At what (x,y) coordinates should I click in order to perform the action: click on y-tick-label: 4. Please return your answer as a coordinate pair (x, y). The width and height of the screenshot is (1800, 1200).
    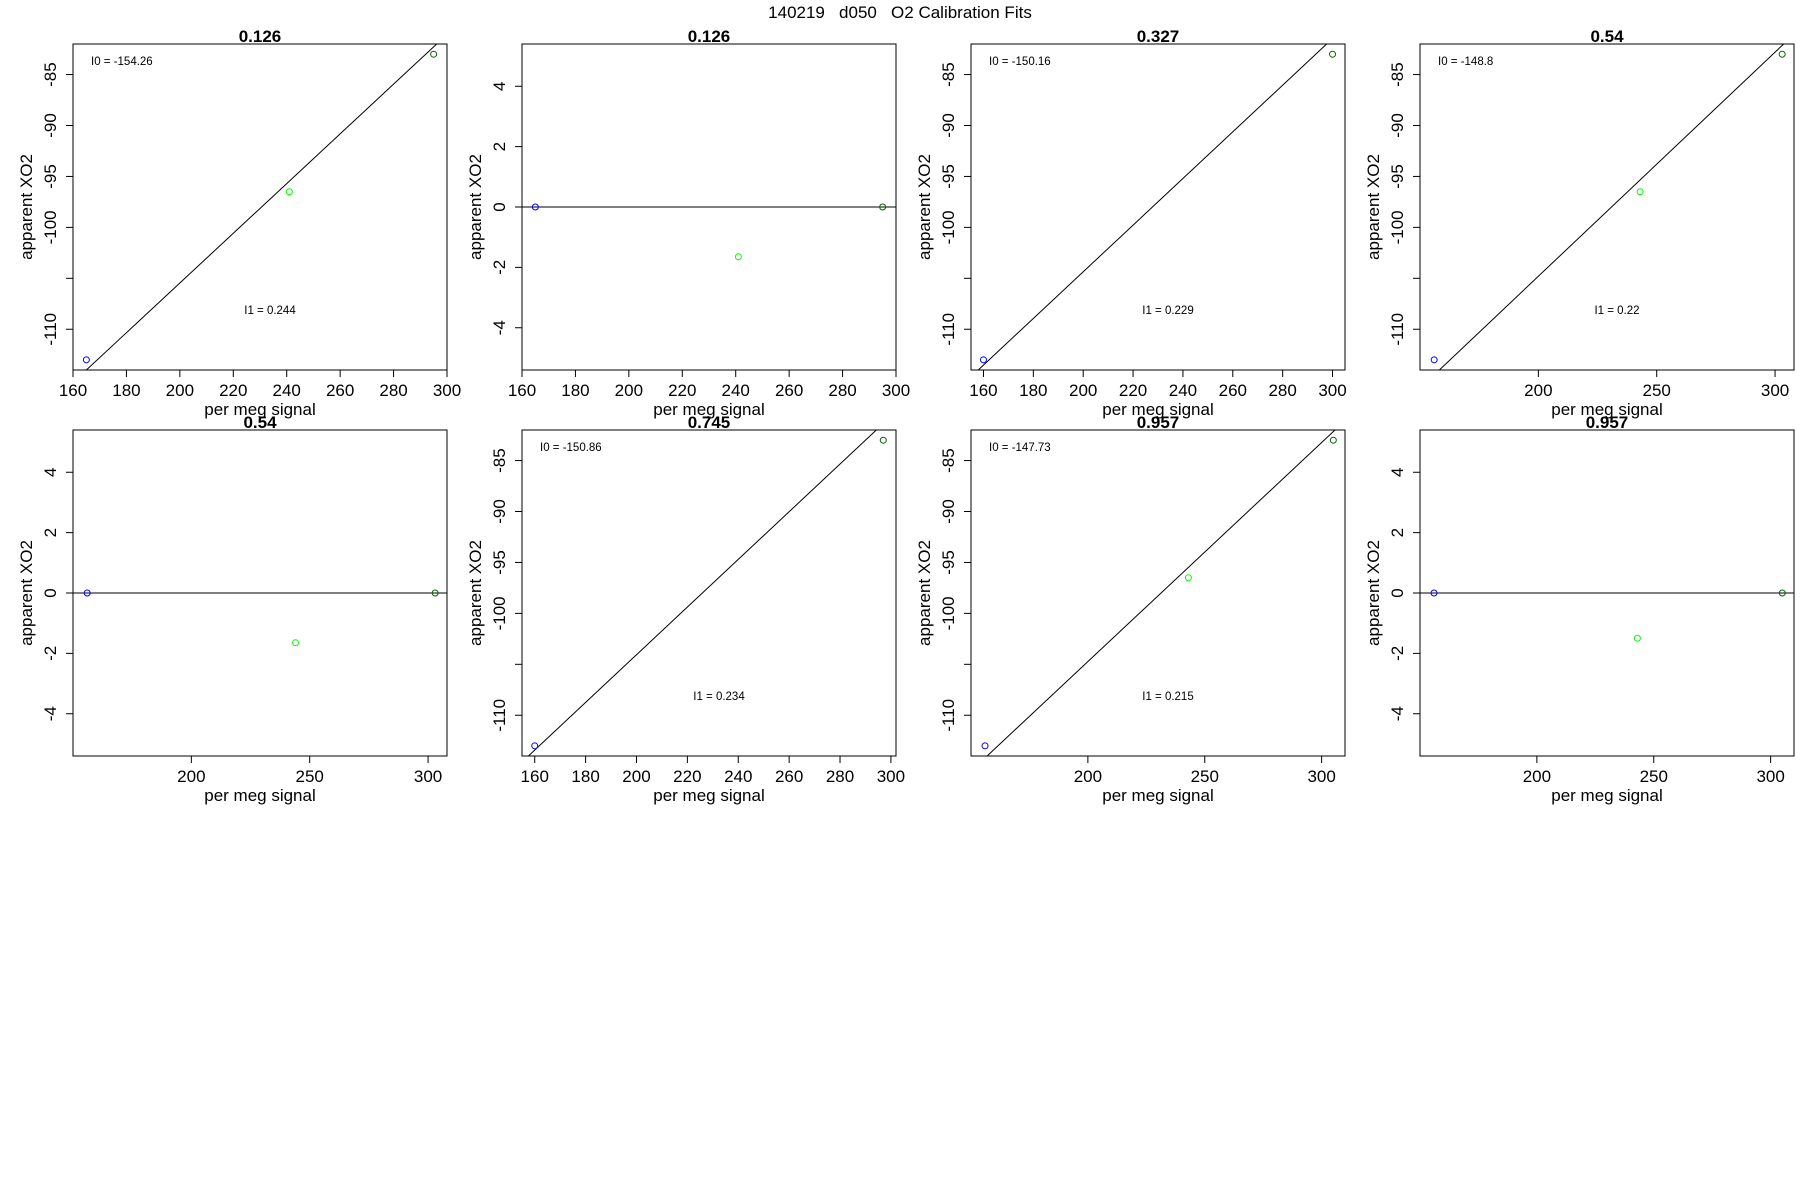
    Looking at the image, I should click on (499, 86).